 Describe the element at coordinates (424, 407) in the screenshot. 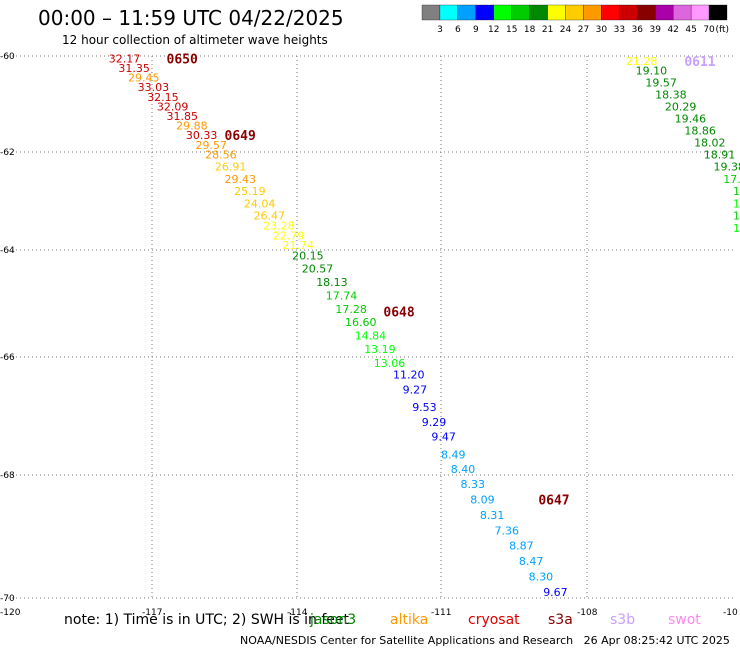

I see `swh-value-label: 9.53` at that location.